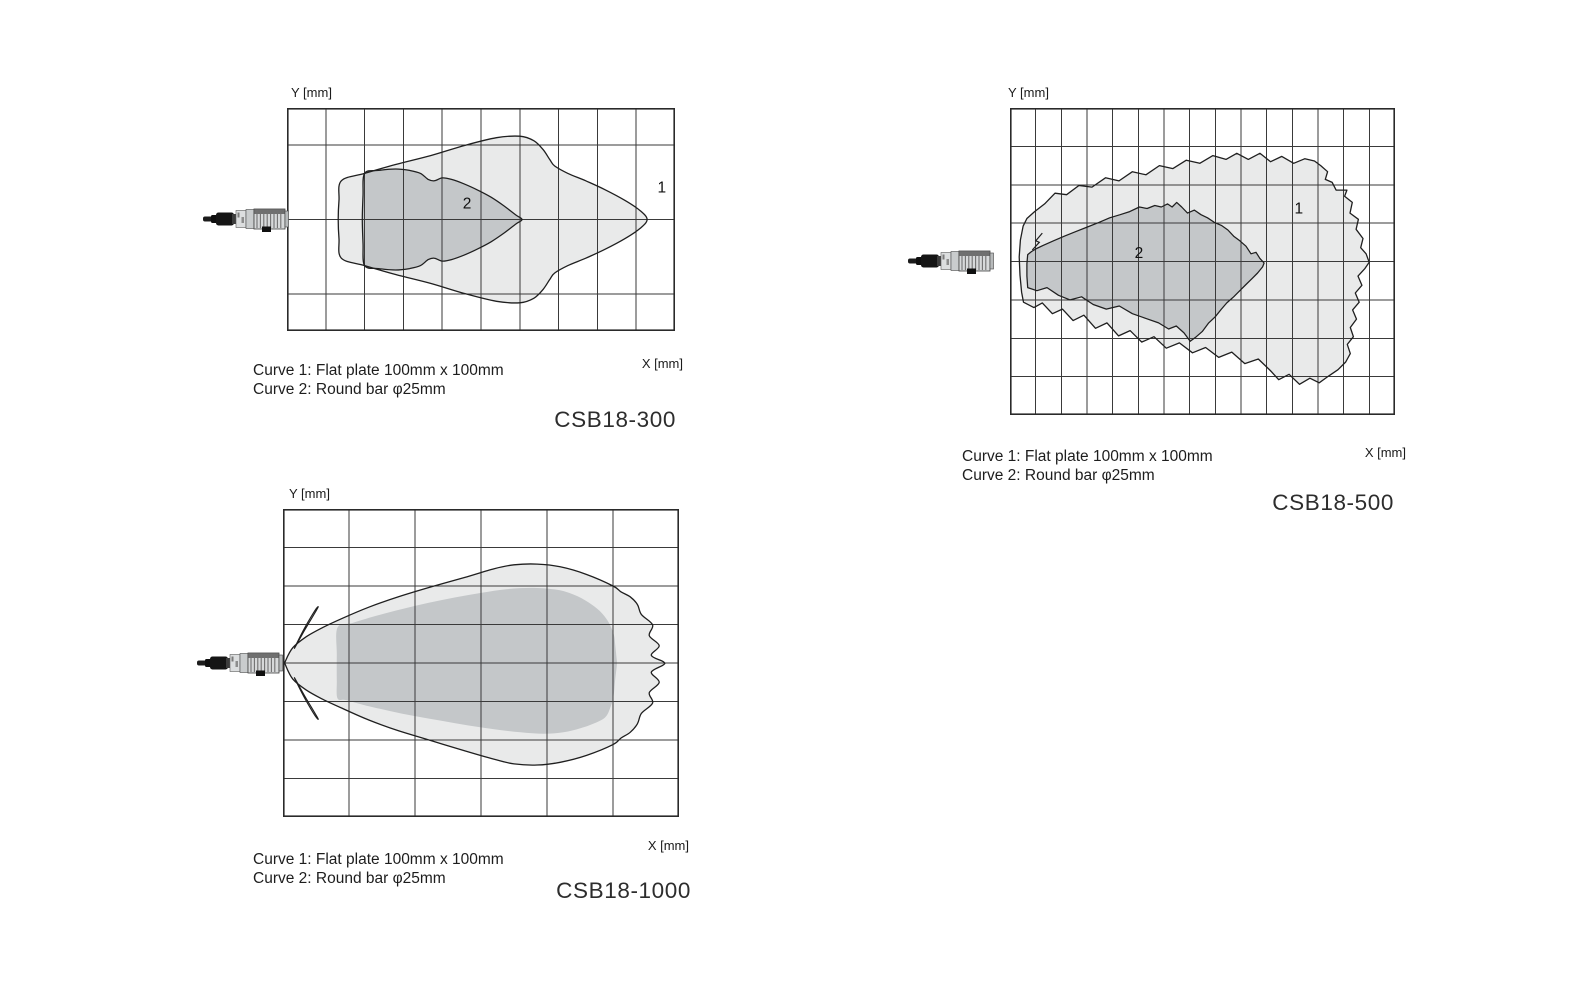  I want to click on chart-title: CSB18-500, so click(1333, 502).